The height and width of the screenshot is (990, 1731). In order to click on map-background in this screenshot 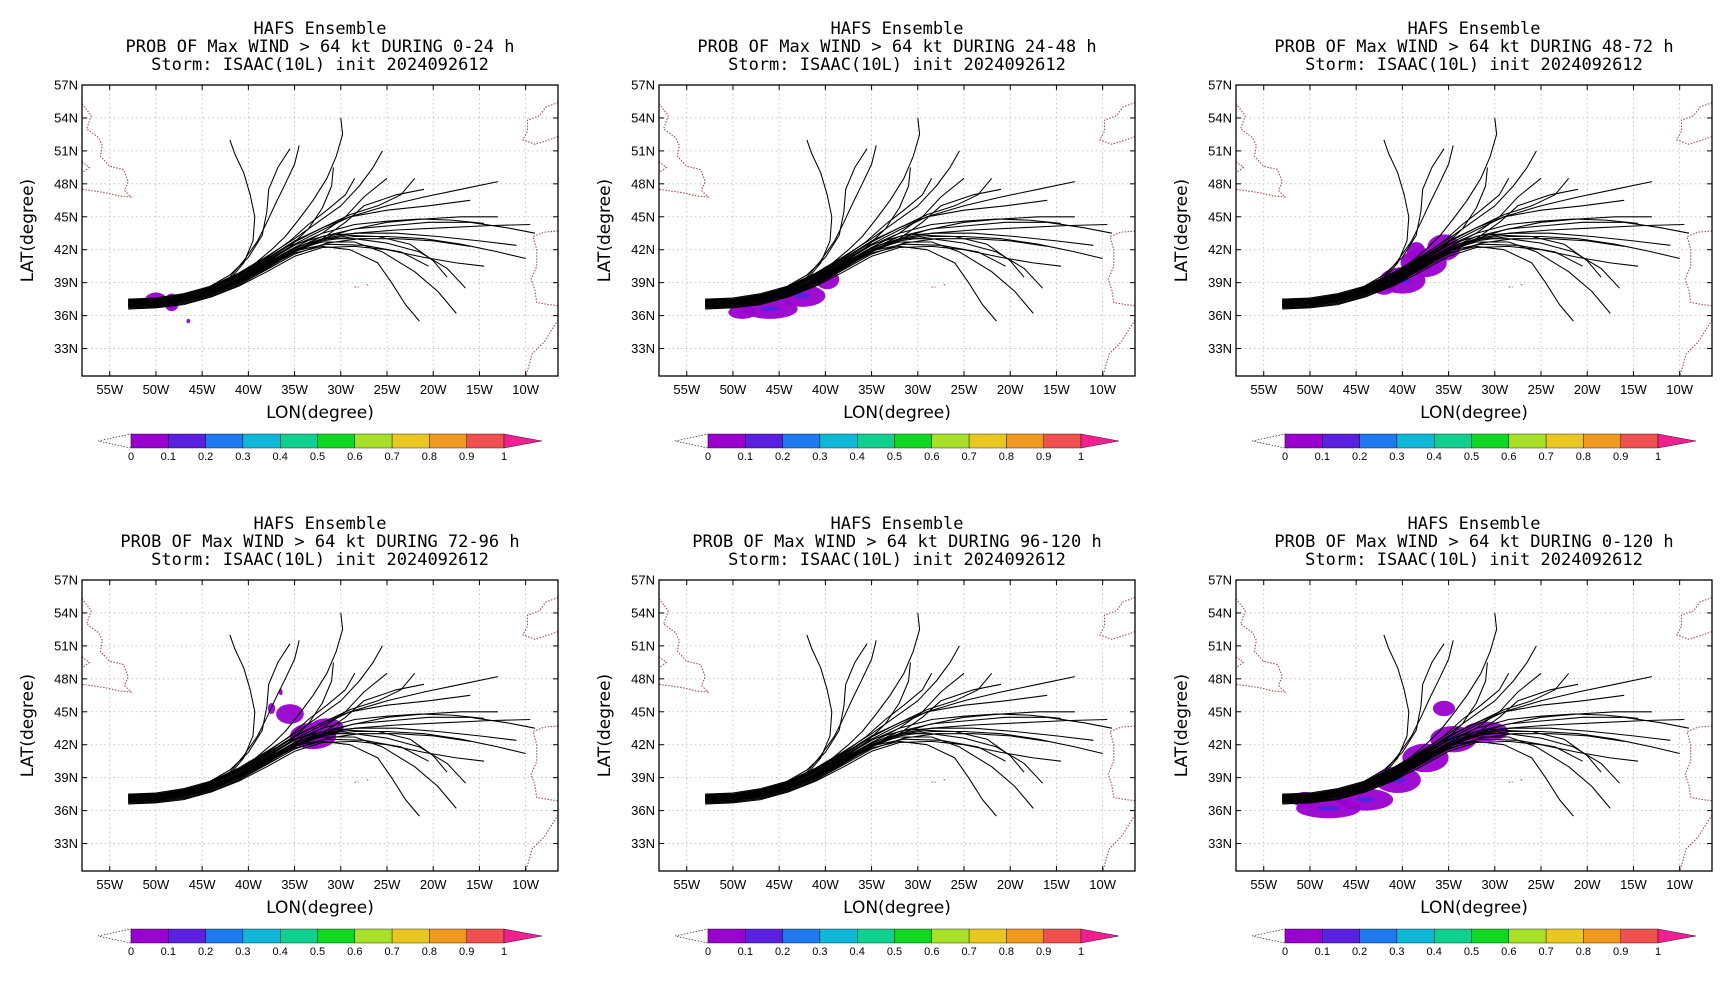, I will do `click(1474, 230)`.